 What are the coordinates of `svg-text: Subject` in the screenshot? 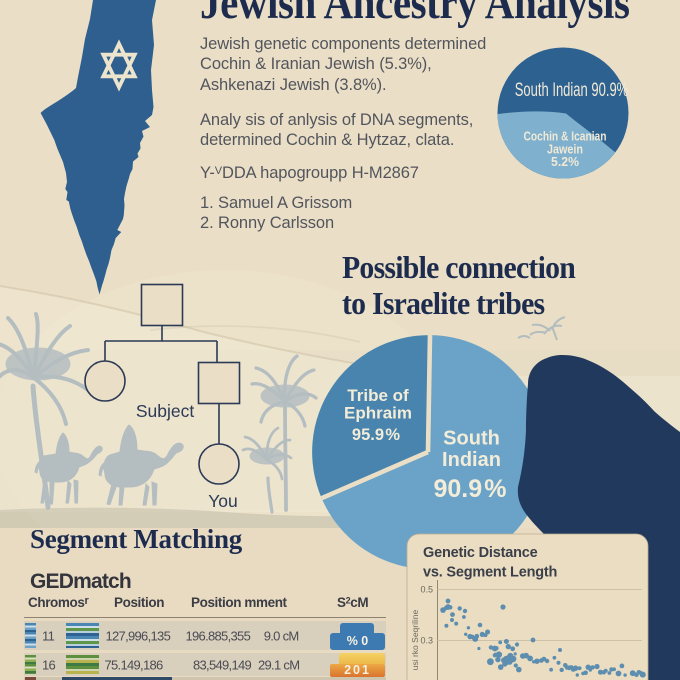 It's located at (165, 411).